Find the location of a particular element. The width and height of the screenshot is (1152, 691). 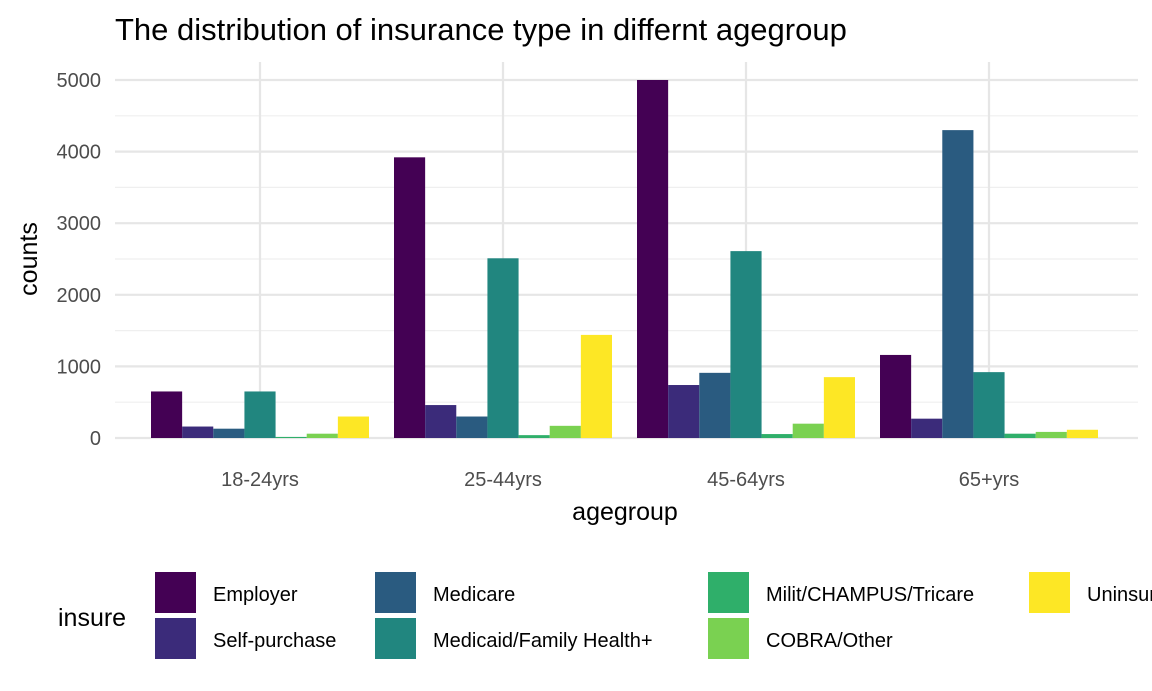

legend-title: insure is located at coordinates (92, 618).